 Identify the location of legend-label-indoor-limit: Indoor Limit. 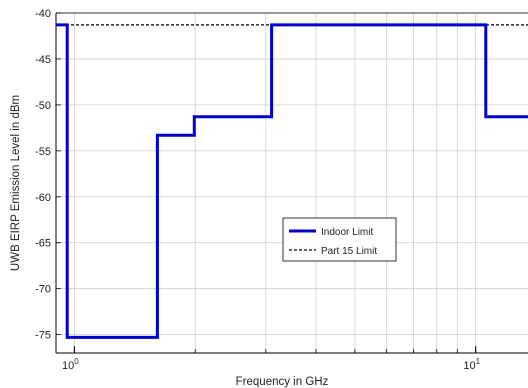
(347, 232).